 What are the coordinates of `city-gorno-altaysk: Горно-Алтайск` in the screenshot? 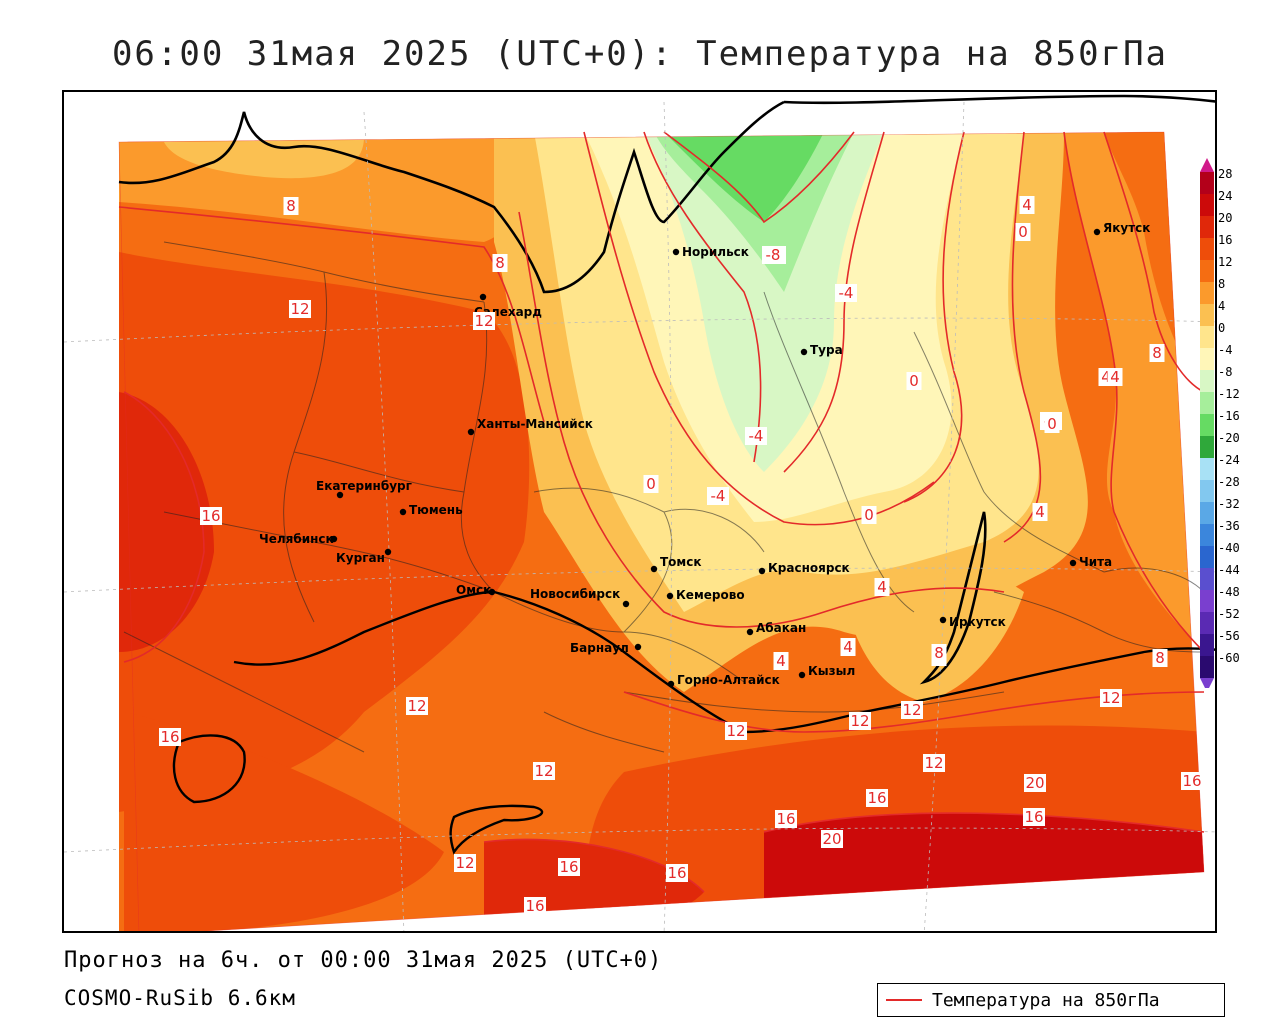 It's located at (723, 680).